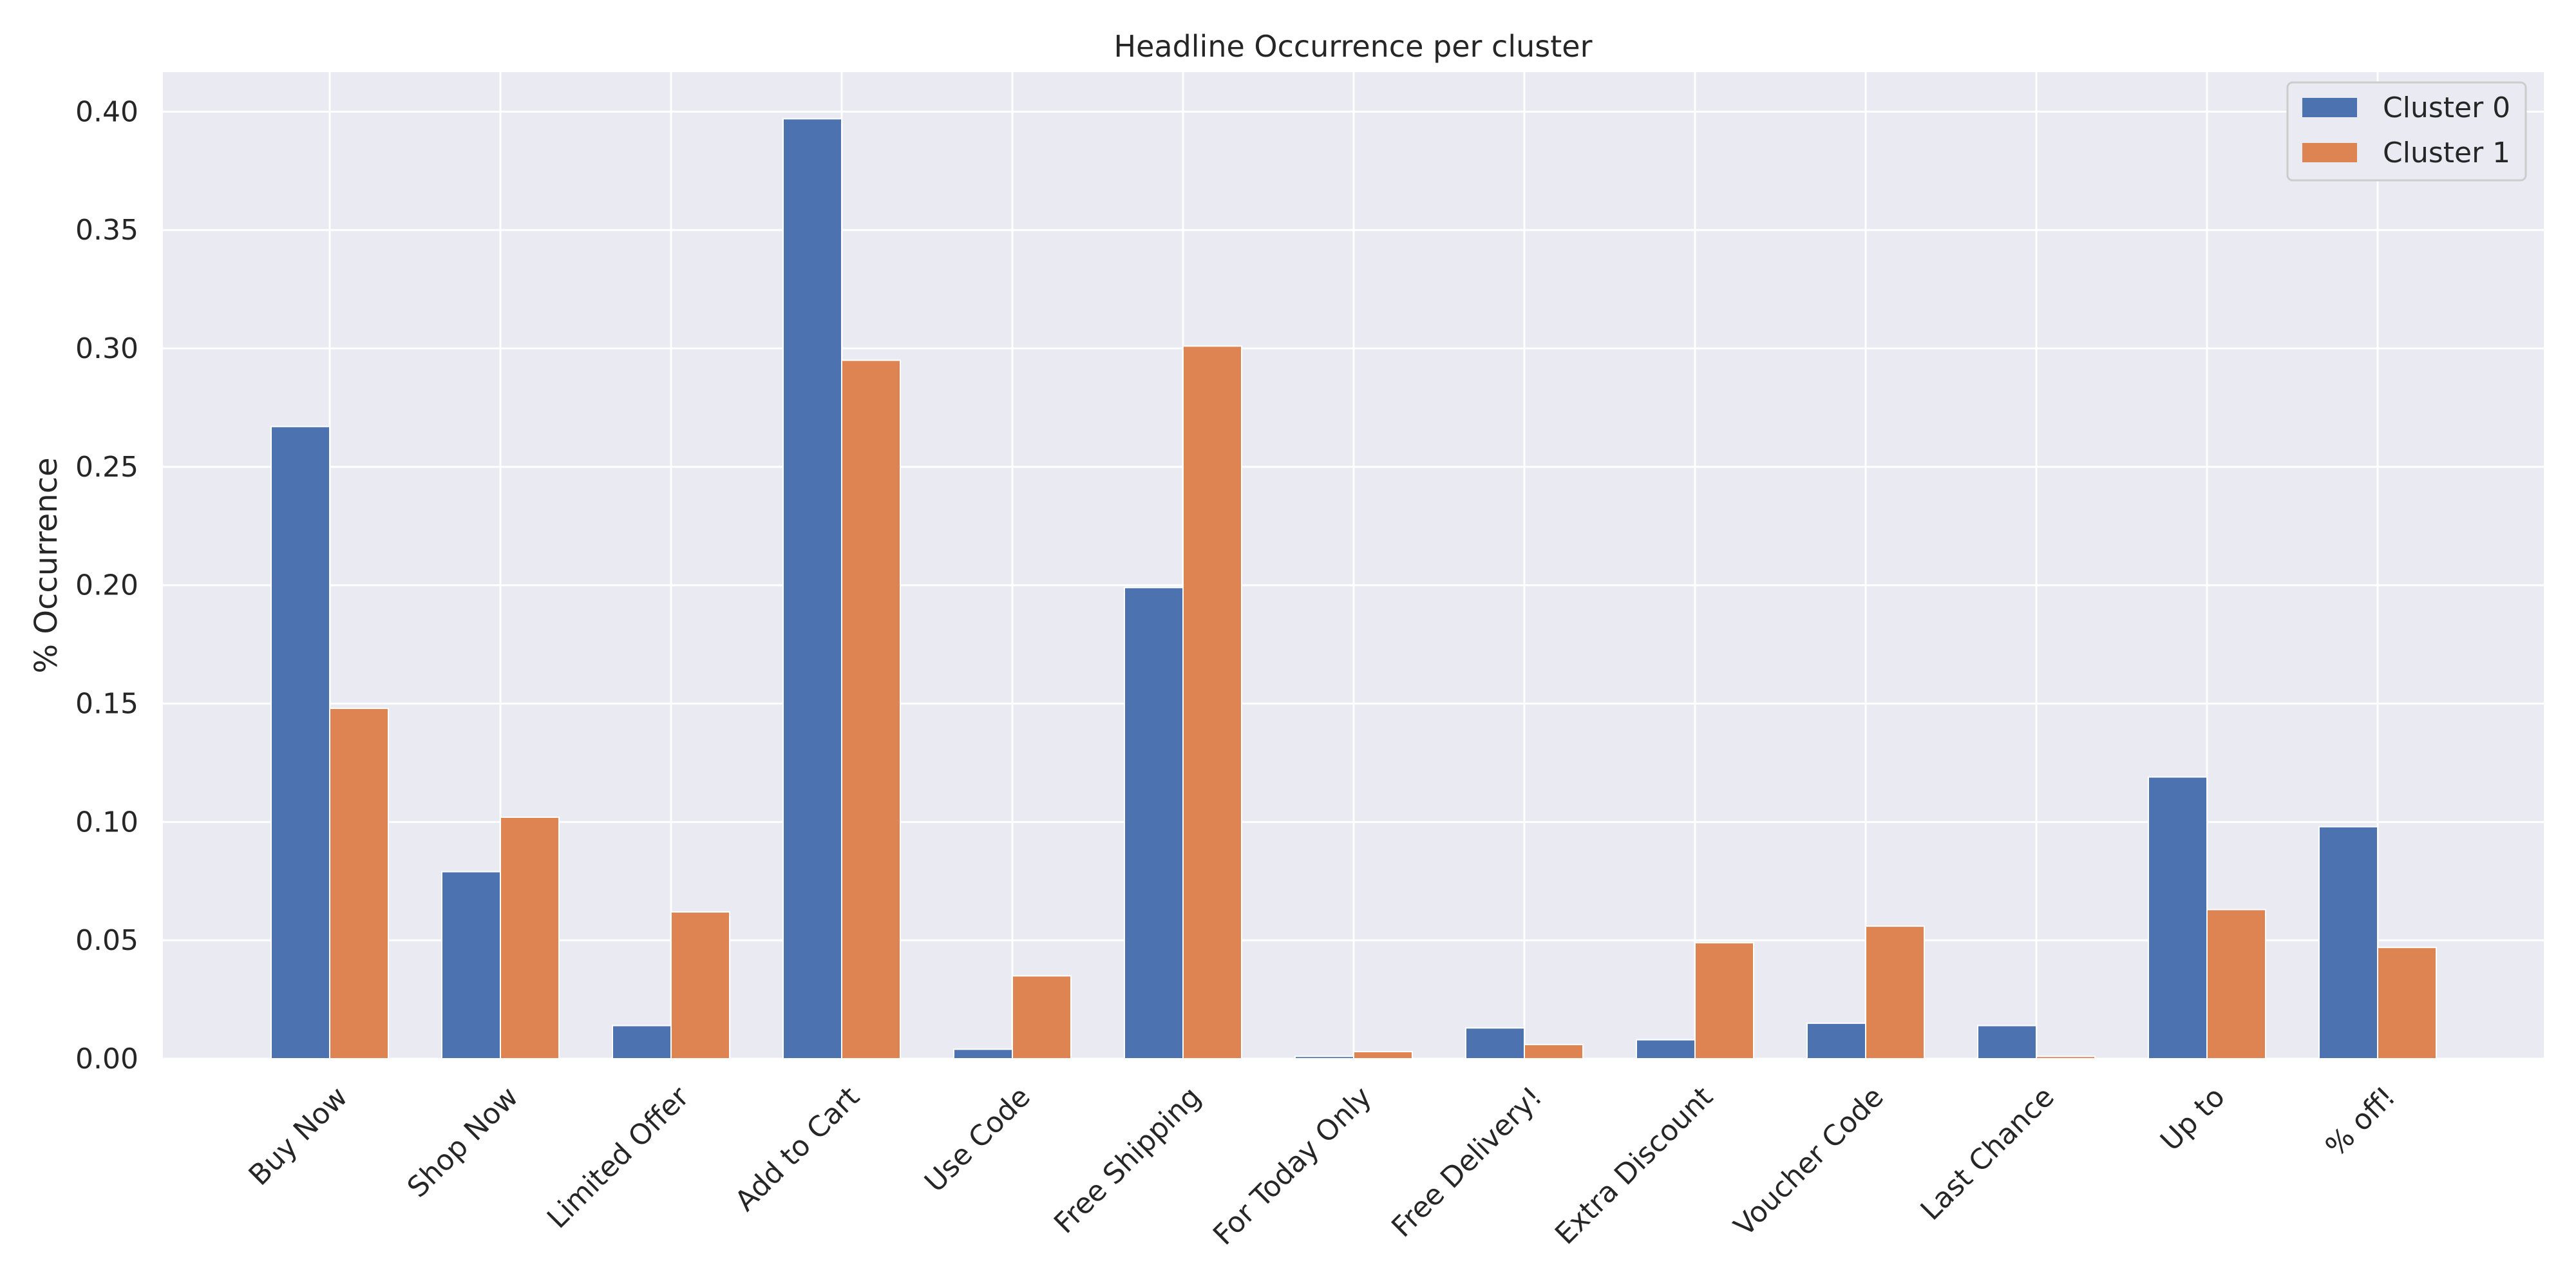 The image size is (2576, 1288). Describe the element at coordinates (107, 705) in the screenshot. I see `y-tick-label: 0.15` at that location.